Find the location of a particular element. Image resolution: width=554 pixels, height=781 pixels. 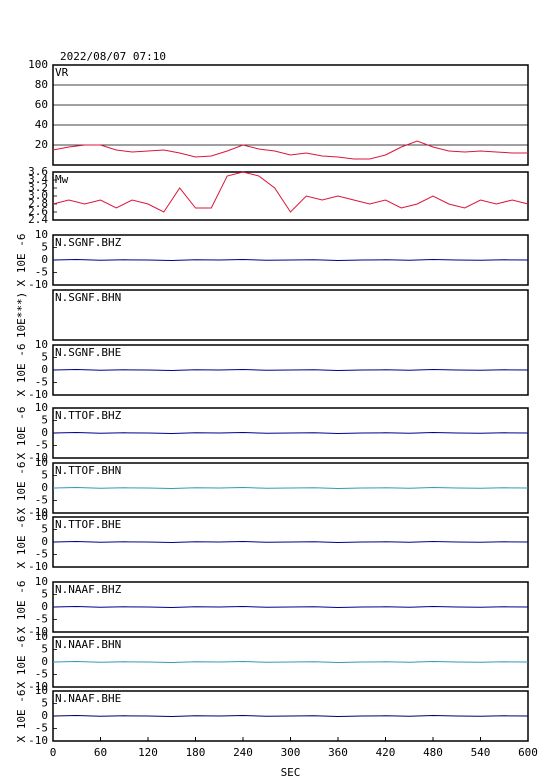

x-tick-label: 120 is located at coordinates (148, 752).